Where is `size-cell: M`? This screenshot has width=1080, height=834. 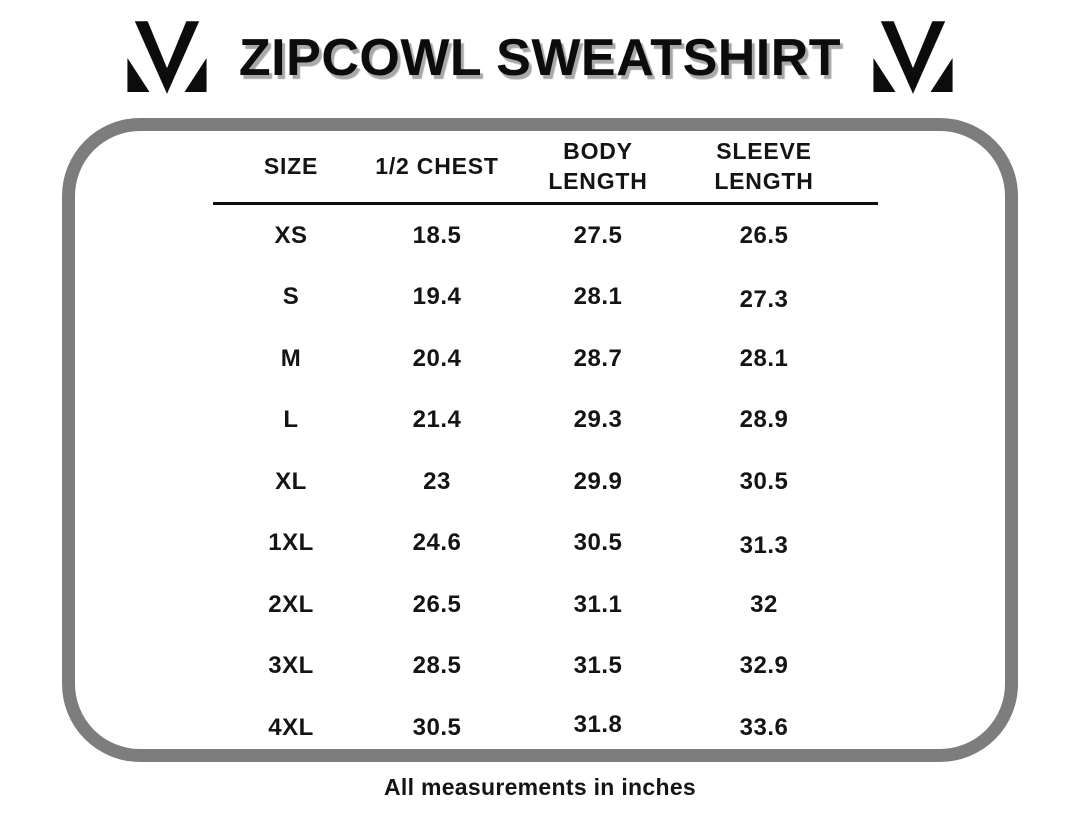
size-cell: M is located at coordinates (291, 358).